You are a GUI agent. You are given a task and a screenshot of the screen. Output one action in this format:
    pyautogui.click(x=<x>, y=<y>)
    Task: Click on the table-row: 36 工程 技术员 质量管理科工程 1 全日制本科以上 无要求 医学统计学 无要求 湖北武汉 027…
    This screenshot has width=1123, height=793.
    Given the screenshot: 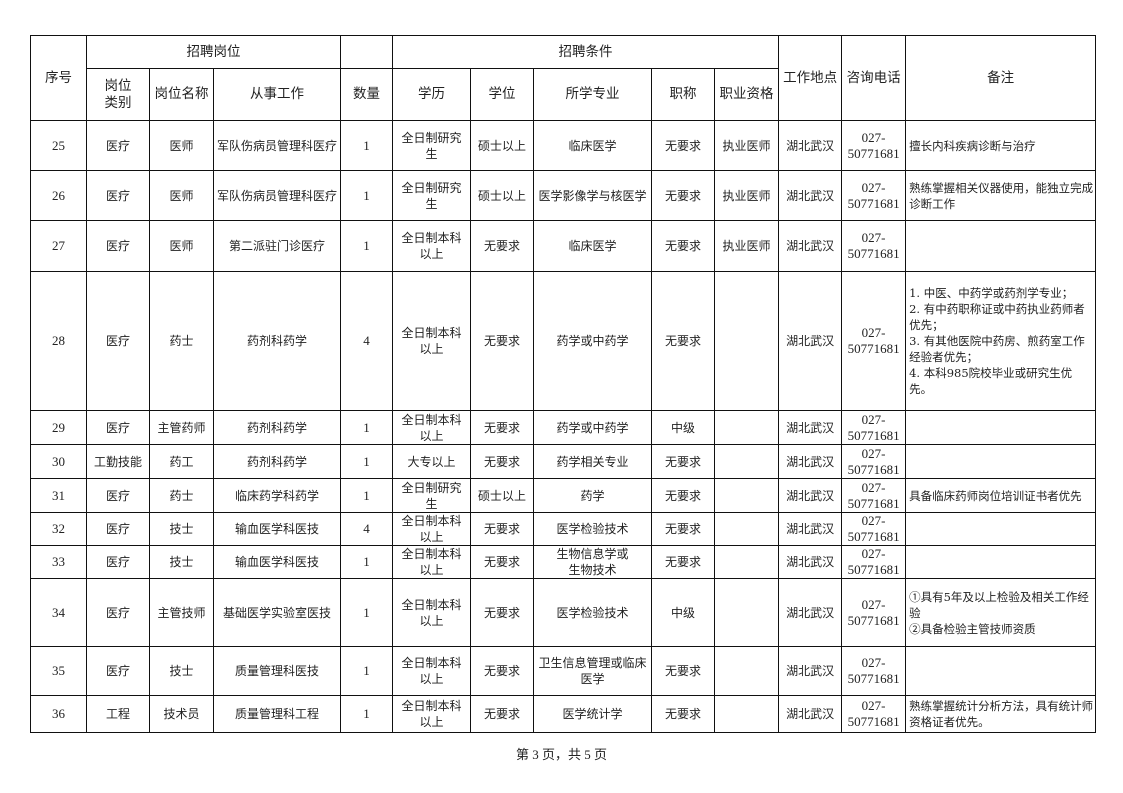 What is the action you would take?
    pyautogui.click(x=563, y=714)
    